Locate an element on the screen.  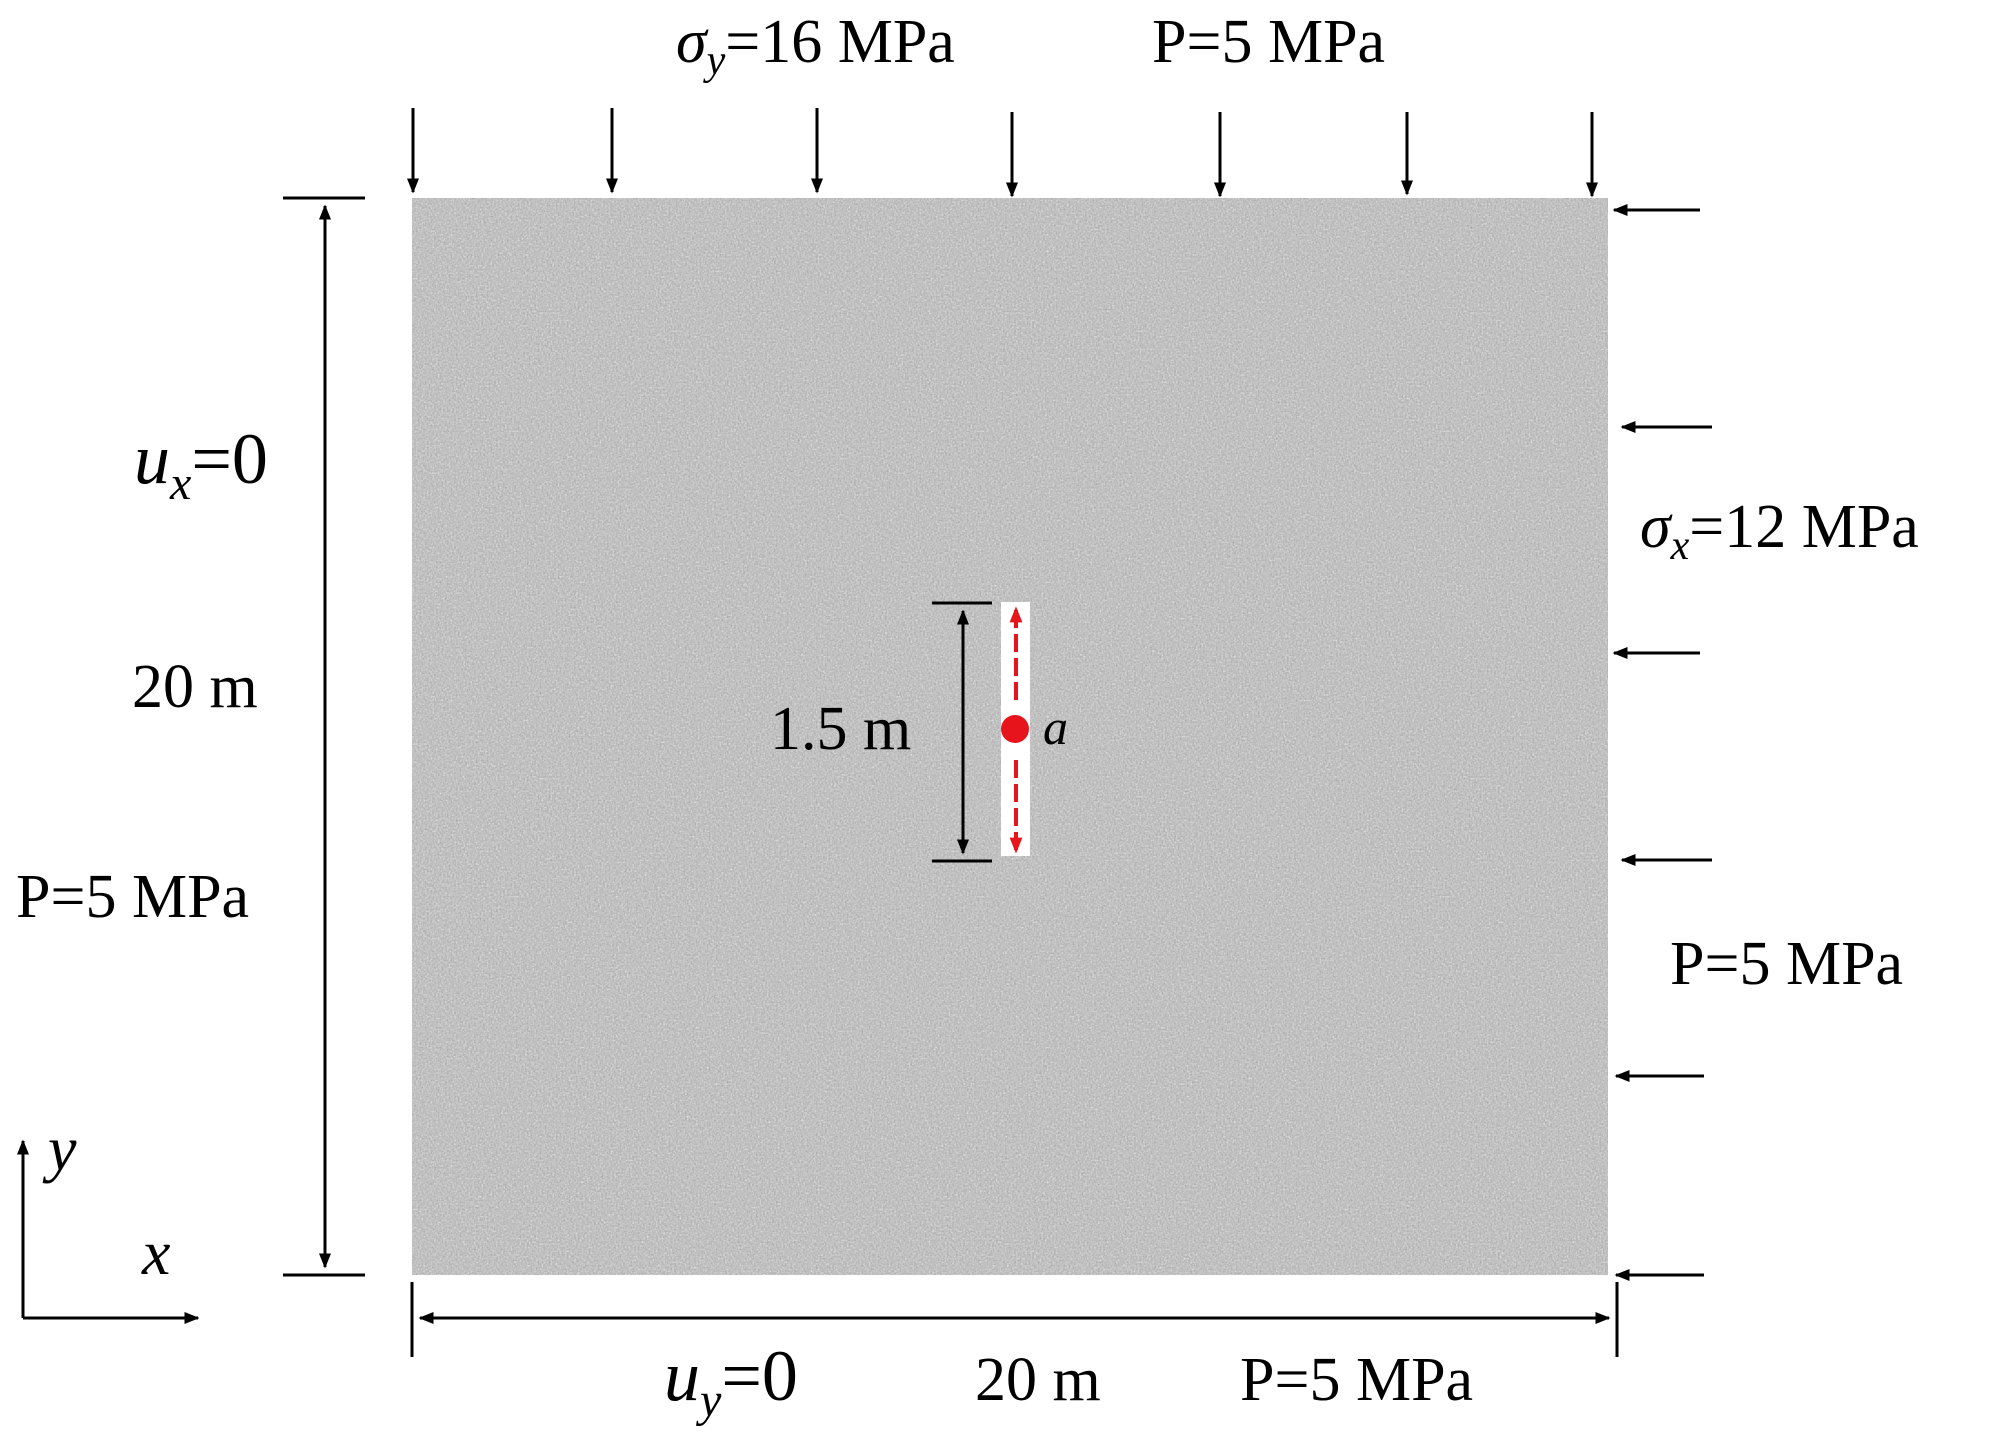
right-pressure-label: P=5 MPa is located at coordinates (1786, 964).